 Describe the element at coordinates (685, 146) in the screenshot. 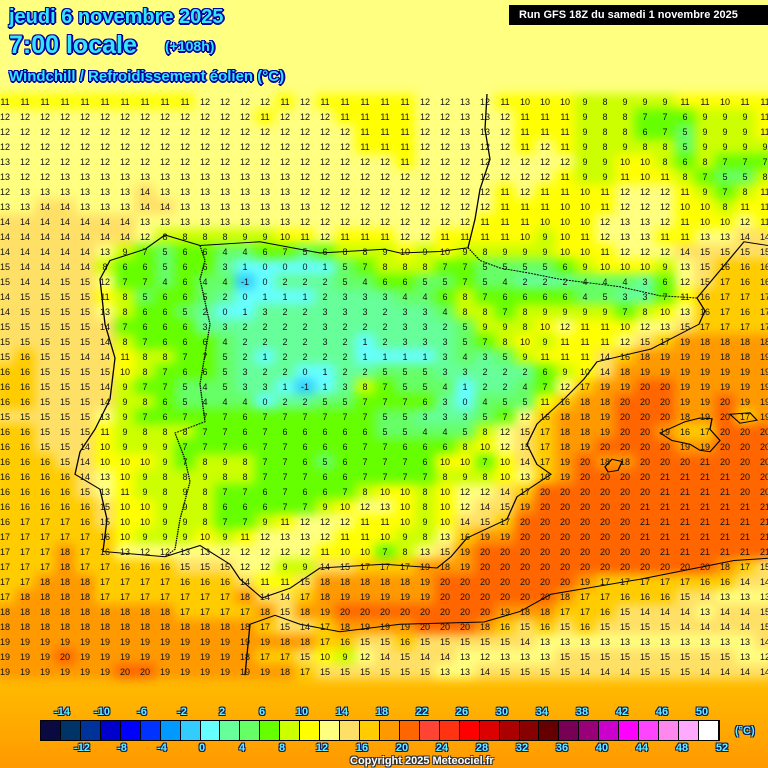

I see `grid-value: 5` at that location.